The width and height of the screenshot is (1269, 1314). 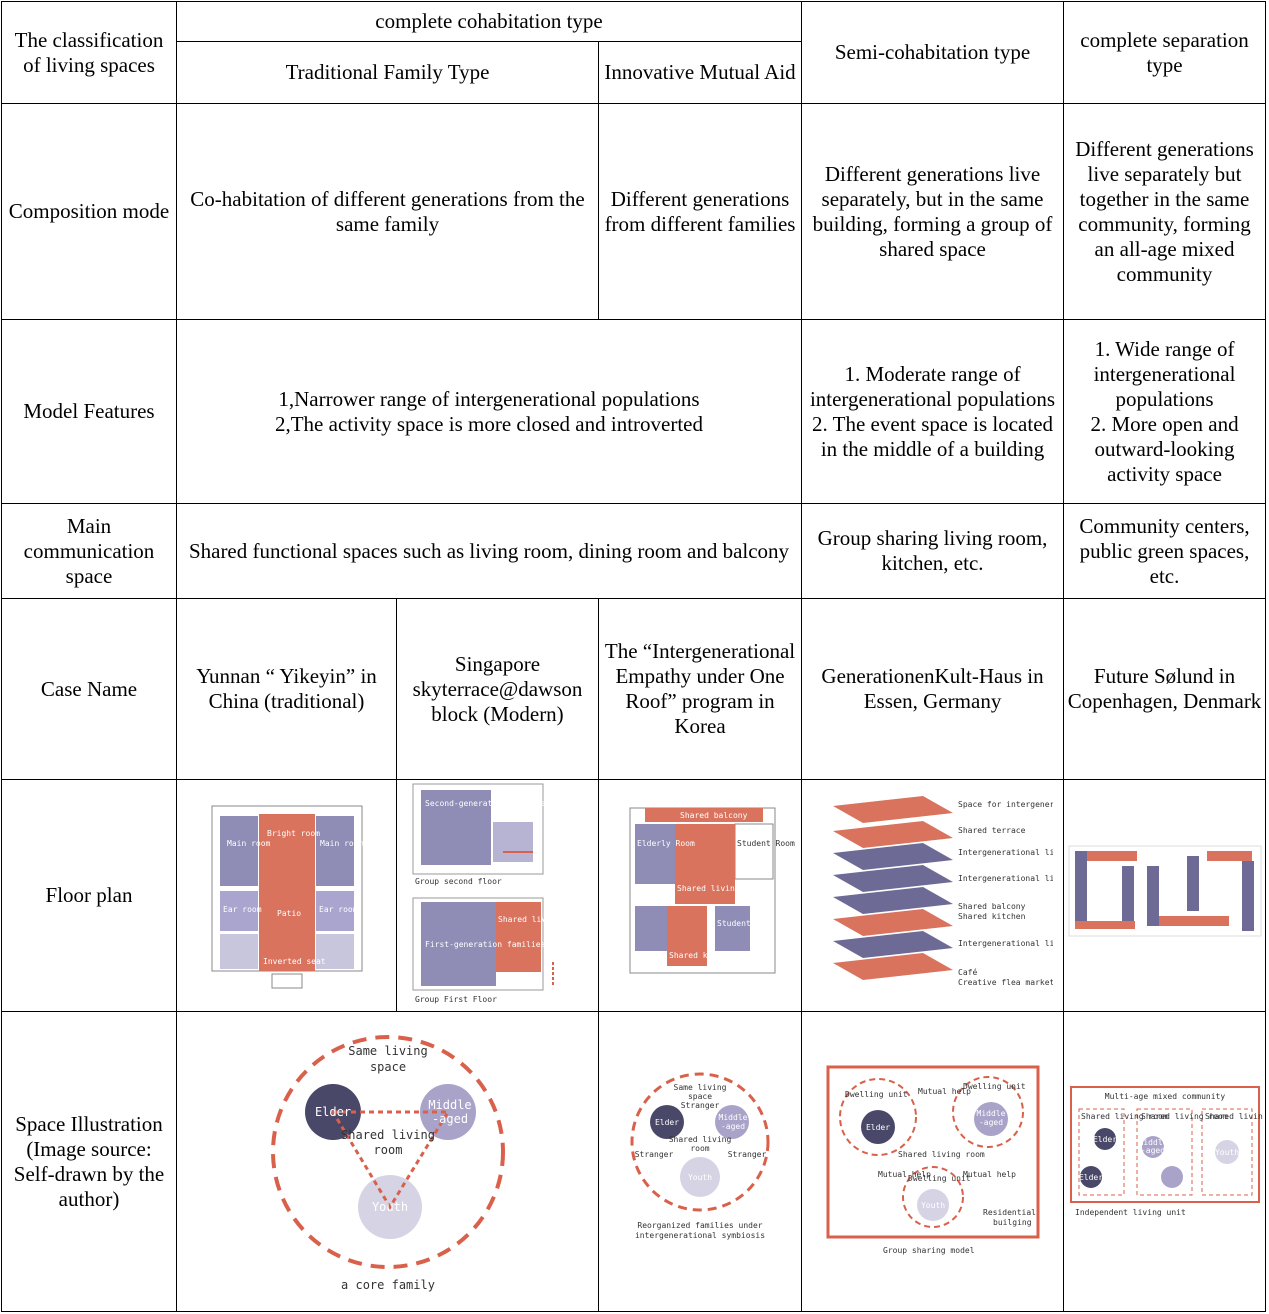 What do you see at coordinates (933, 551) in the screenshot?
I see `cell: Group sharing living room, kitchen, etc.` at bounding box center [933, 551].